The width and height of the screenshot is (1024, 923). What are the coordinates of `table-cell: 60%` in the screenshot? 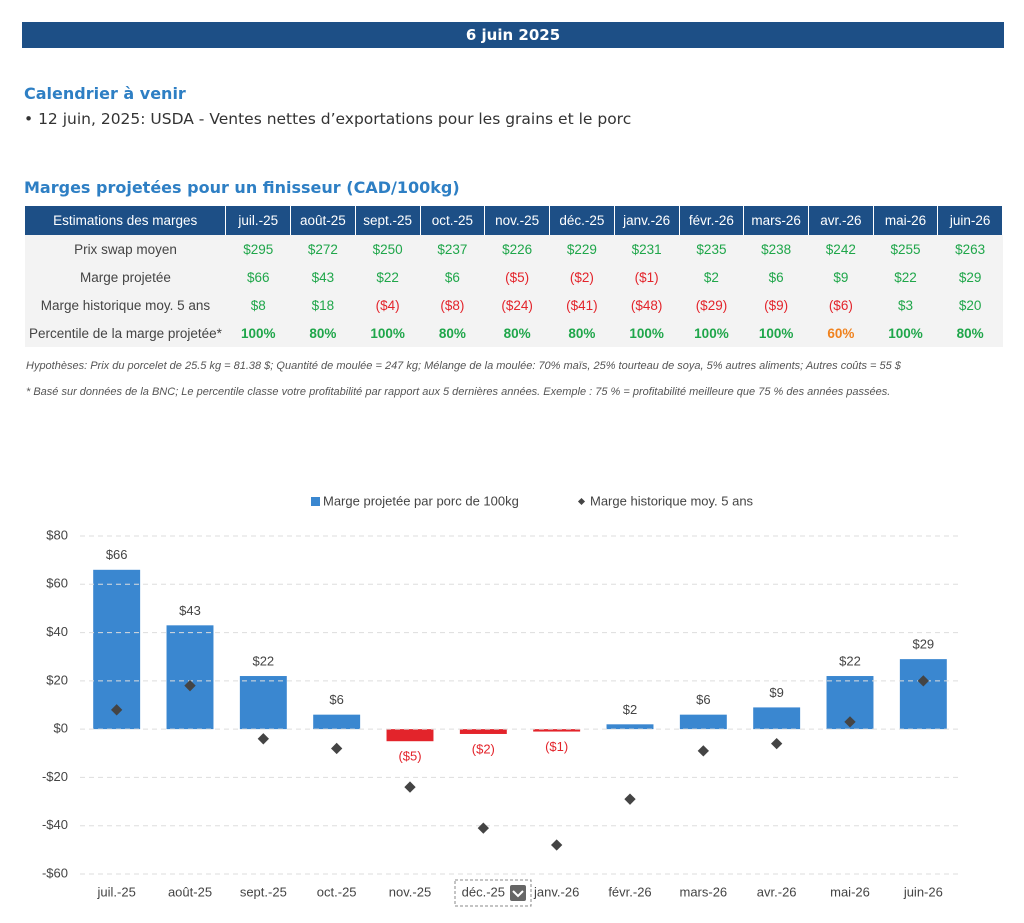 It's located at (841, 333).